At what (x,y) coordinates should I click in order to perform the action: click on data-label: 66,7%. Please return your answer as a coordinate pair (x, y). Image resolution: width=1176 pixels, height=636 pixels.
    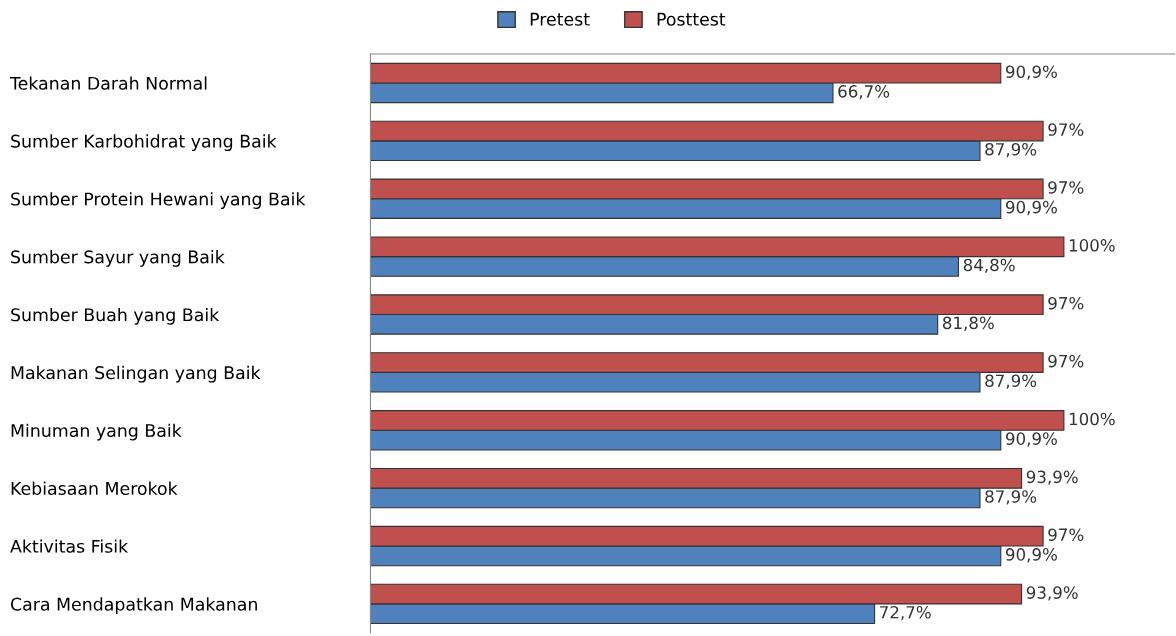
    Looking at the image, I should click on (864, 92).